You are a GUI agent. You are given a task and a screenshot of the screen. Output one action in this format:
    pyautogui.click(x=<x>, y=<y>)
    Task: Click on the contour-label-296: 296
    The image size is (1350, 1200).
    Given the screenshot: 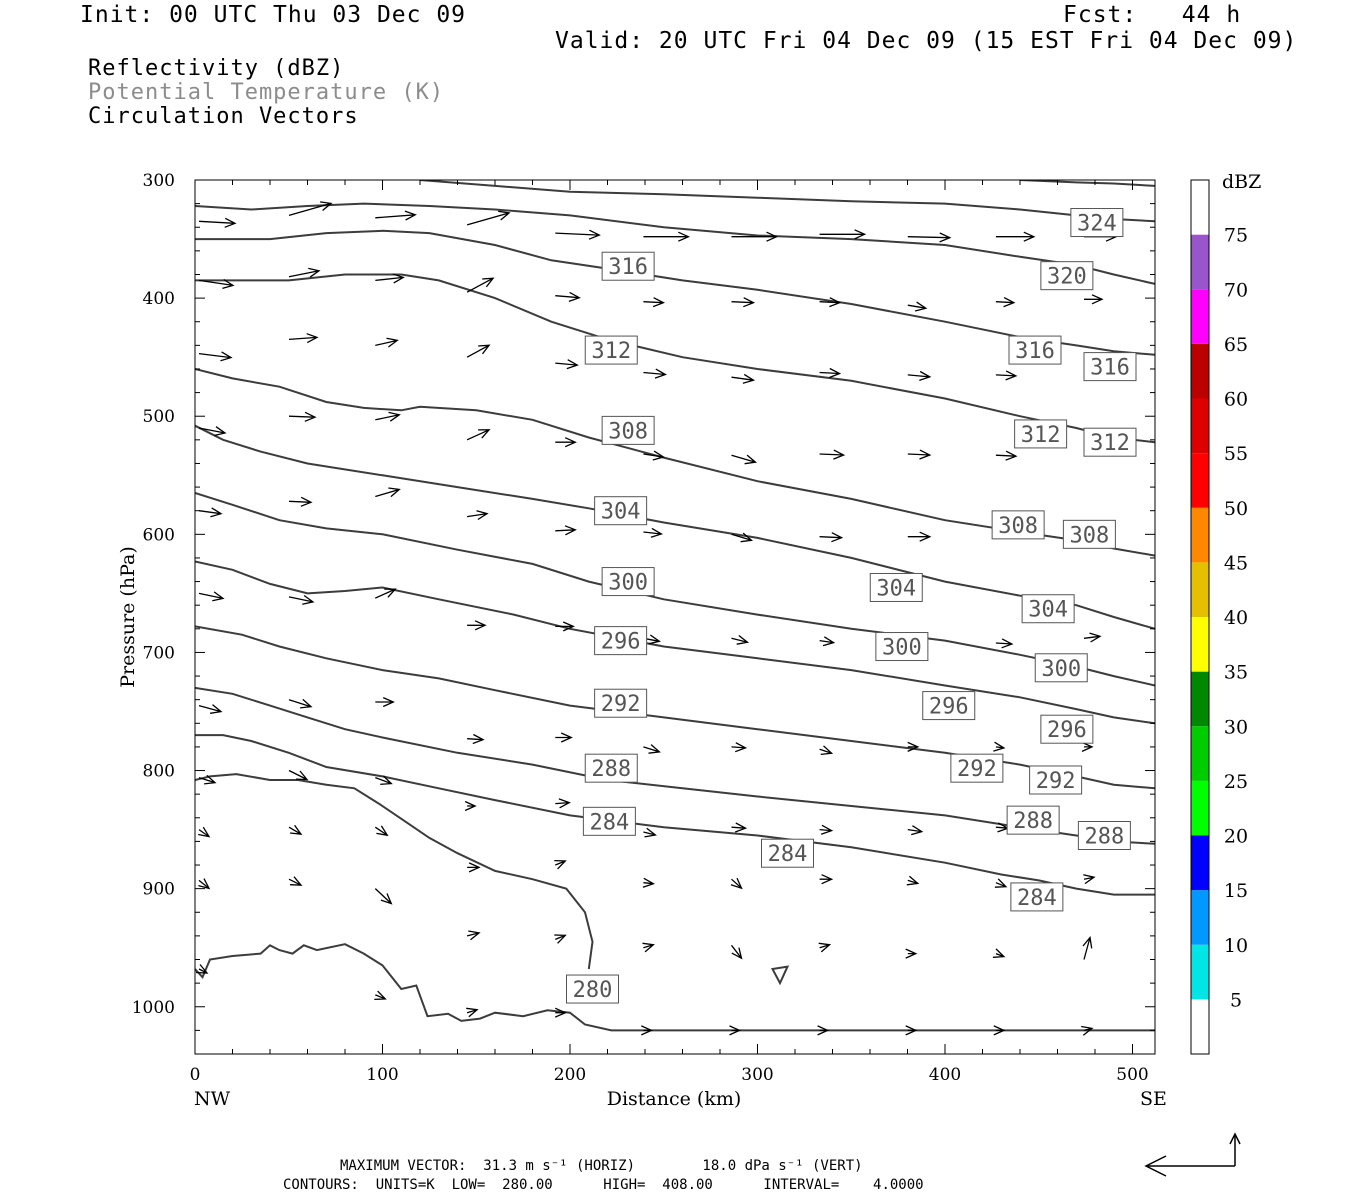 What is the action you would take?
    pyautogui.click(x=949, y=706)
    